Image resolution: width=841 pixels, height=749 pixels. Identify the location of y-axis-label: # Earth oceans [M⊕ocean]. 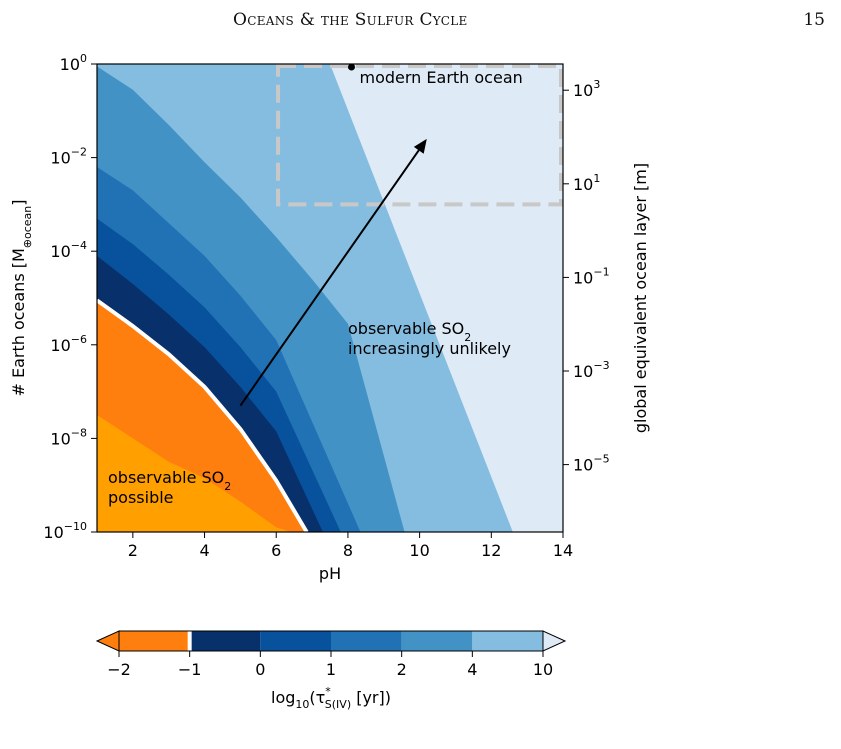
(21, 297).